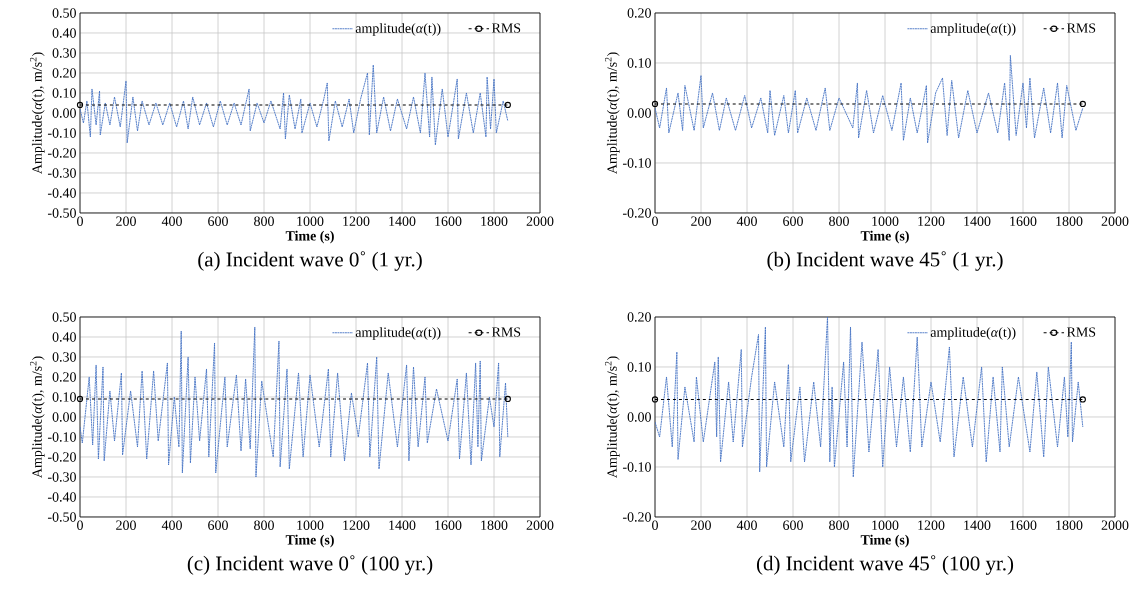 The width and height of the screenshot is (1146, 602). I want to click on text: (b) Incident wave 45˚ (1 yr.), so click(885, 261).